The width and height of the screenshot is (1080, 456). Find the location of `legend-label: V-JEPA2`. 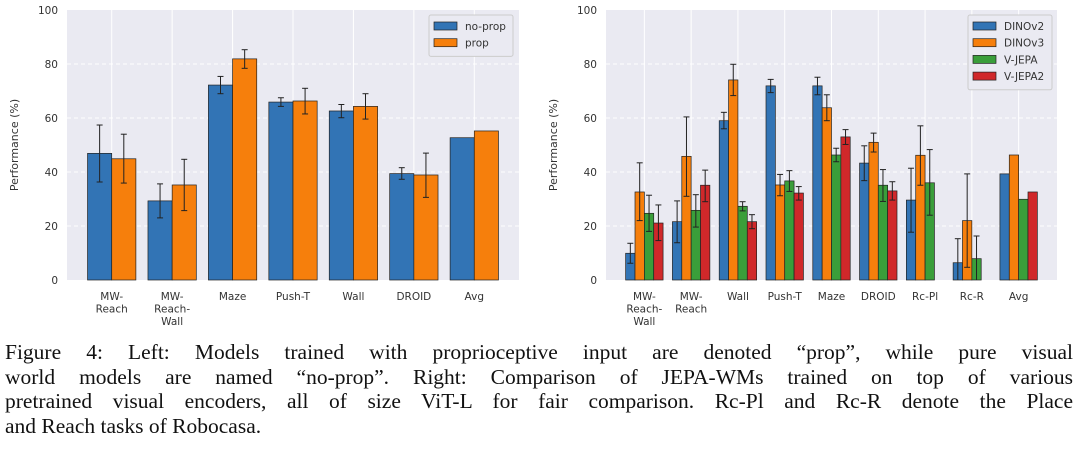

legend-label: V-JEPA2 is located at coordinates (1024, 77).